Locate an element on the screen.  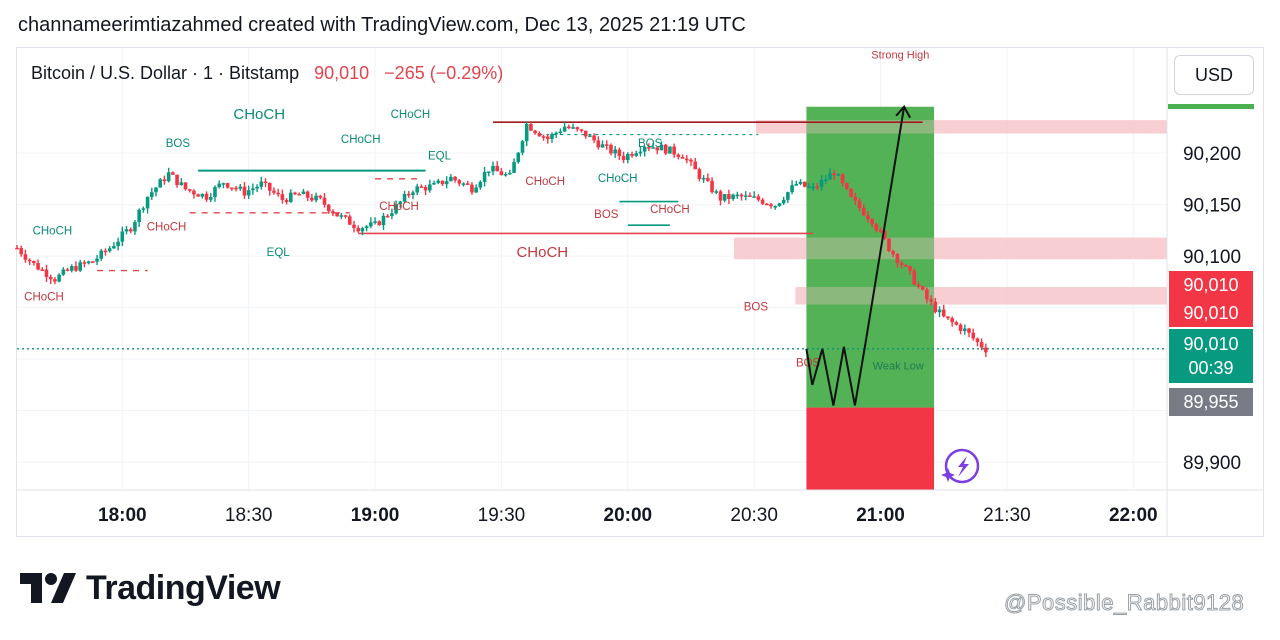
tradingview-logo: TradingView is located at coordinates (150, 587).